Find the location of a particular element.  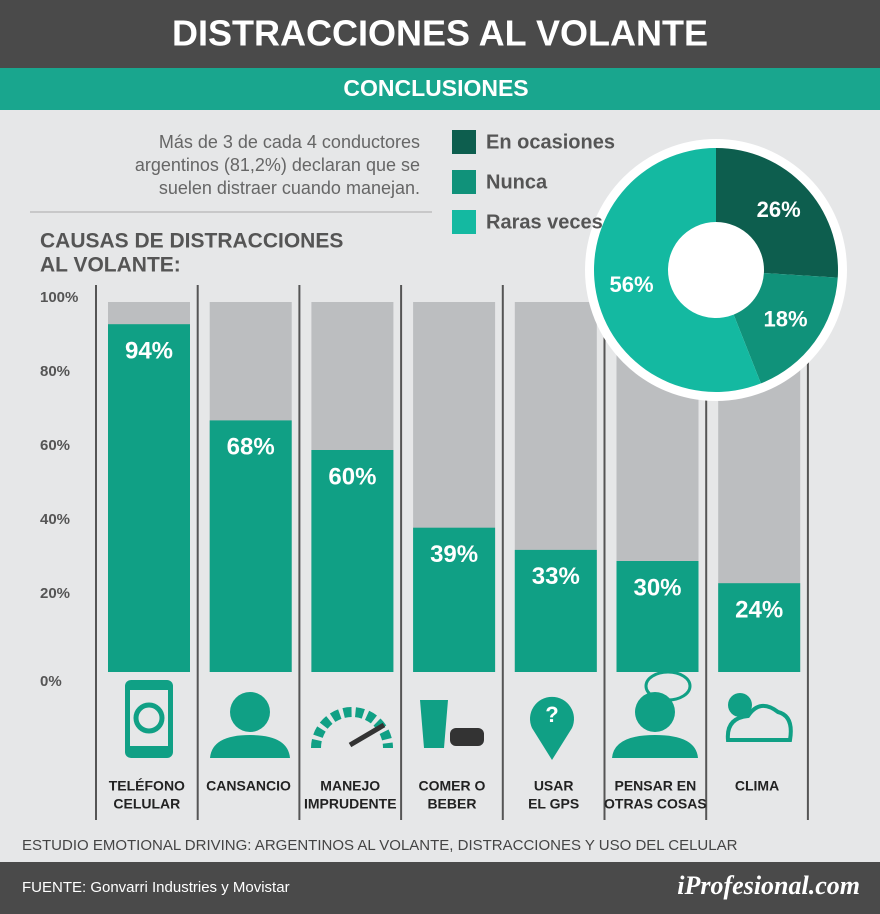

y-tick-label: 20% is located at coordinates (55, 593).